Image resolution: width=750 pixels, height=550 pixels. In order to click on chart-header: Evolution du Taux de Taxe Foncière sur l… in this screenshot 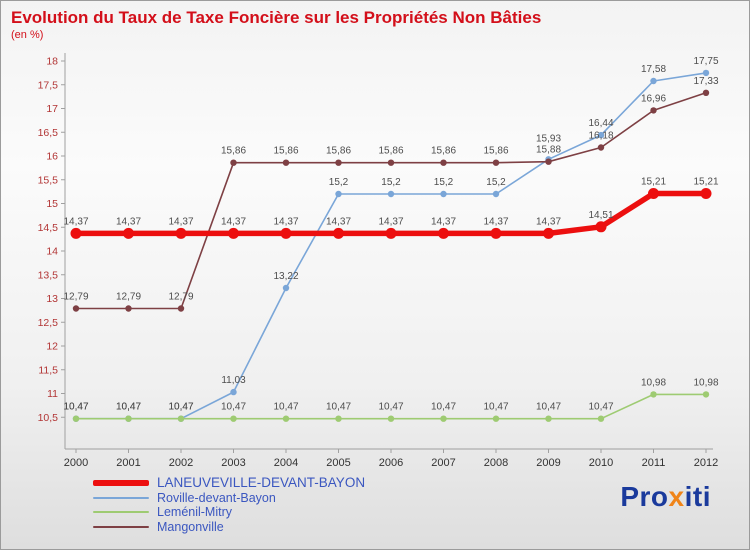, I will do `click(375, 21)`.